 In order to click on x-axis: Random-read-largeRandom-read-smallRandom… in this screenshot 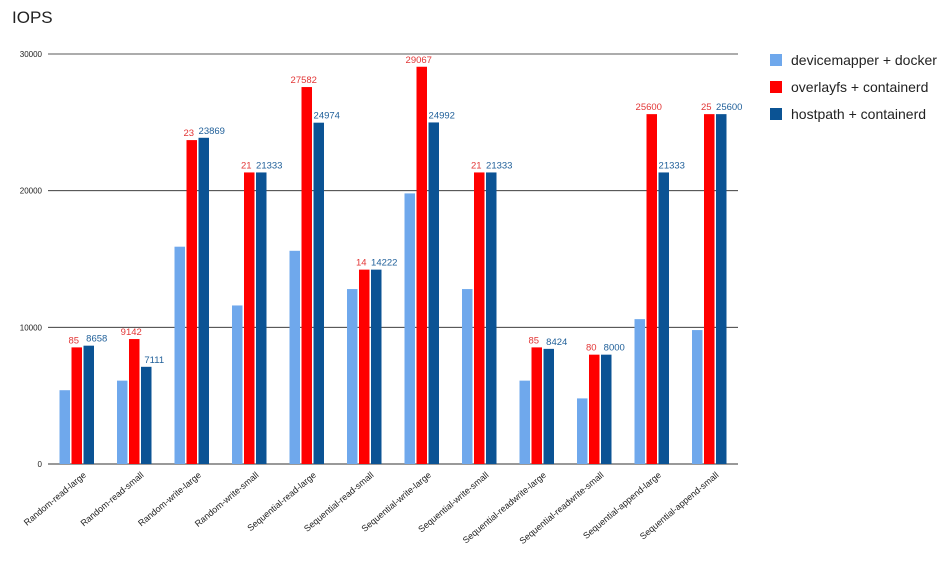, I will do `click(371, 508)`.